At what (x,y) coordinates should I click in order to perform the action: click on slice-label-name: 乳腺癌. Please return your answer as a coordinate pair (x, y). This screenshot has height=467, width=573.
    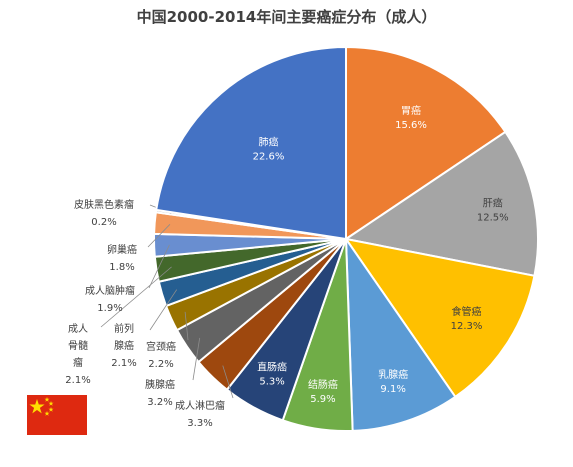
    Looking at the image, I should click on (393, 374).